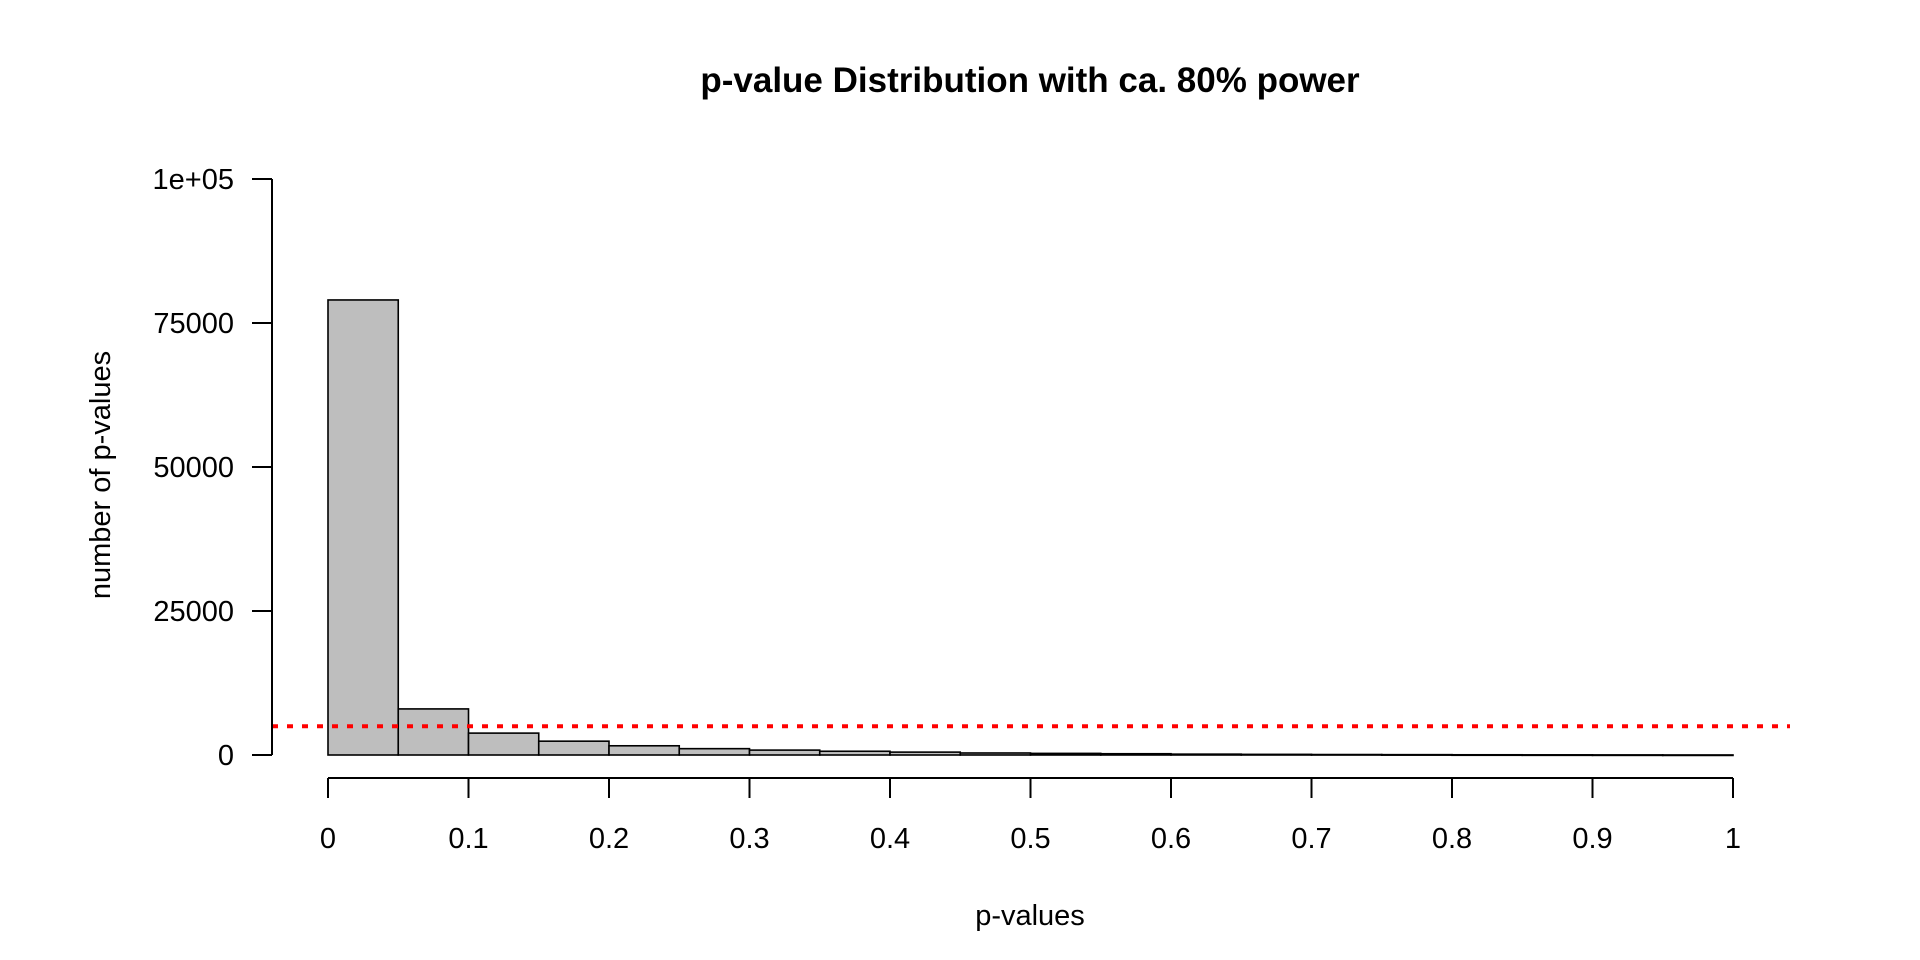 This screenshot has width=1920, height=960. Describe the element at coordinates (1030, 816) in the screenshot. I see `x-axis: 0 0.1 0.2 0.3 0.4 0.5 0.6 0.7 0.8 0.9 1` at that location.